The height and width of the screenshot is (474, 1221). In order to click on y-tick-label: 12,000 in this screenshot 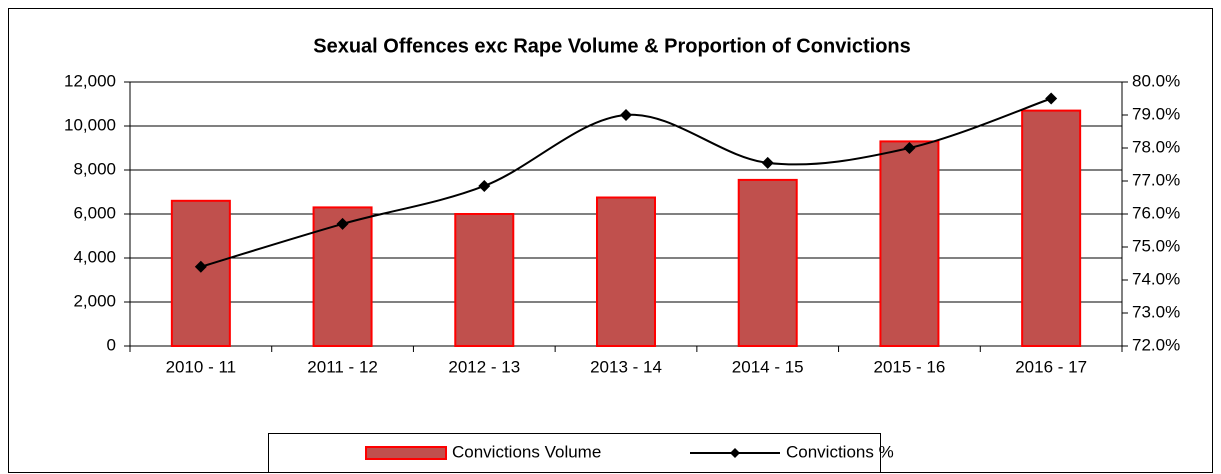, I will do `click(90, 80)`.